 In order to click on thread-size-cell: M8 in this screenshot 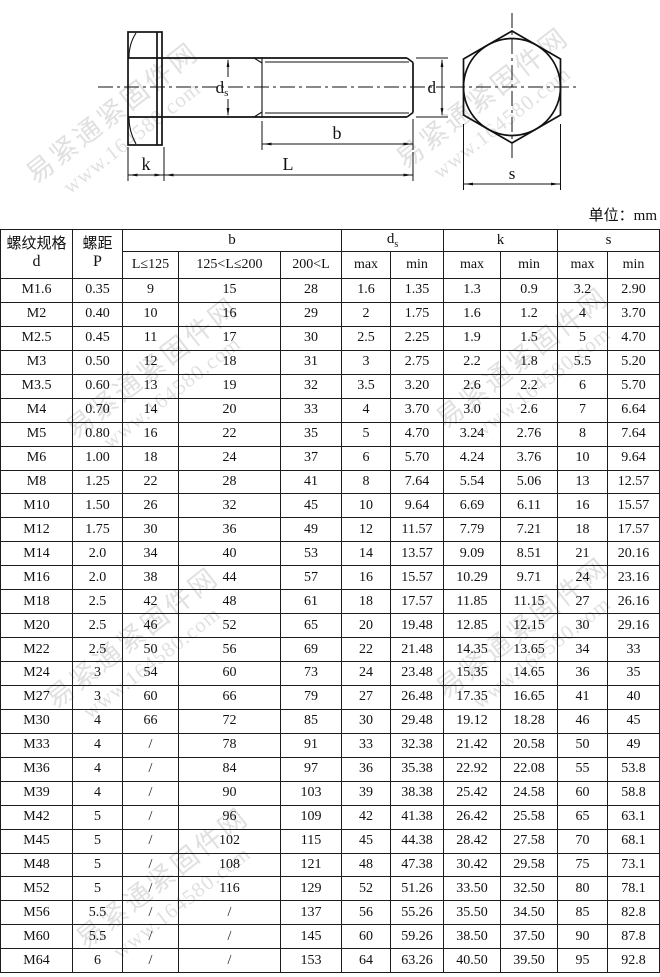, I will do `click(36, 482)`.